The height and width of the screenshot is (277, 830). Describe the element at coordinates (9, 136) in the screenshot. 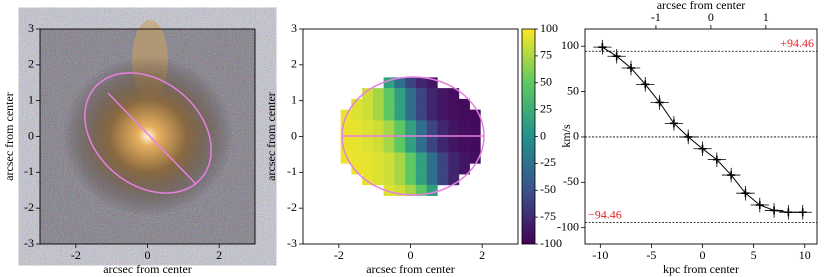

I see `y-axis-label: arcsec from center` at that location.